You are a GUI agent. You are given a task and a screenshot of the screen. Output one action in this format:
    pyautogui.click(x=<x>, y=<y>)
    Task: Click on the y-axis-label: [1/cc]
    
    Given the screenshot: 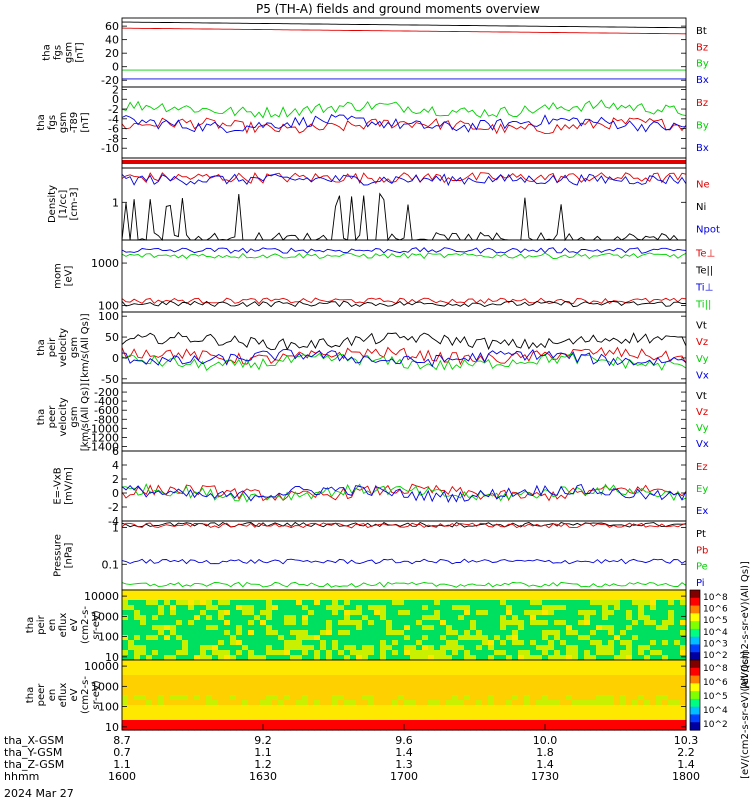 What is the action you would take?
    pyautogui.click(x=63, y=204)
    